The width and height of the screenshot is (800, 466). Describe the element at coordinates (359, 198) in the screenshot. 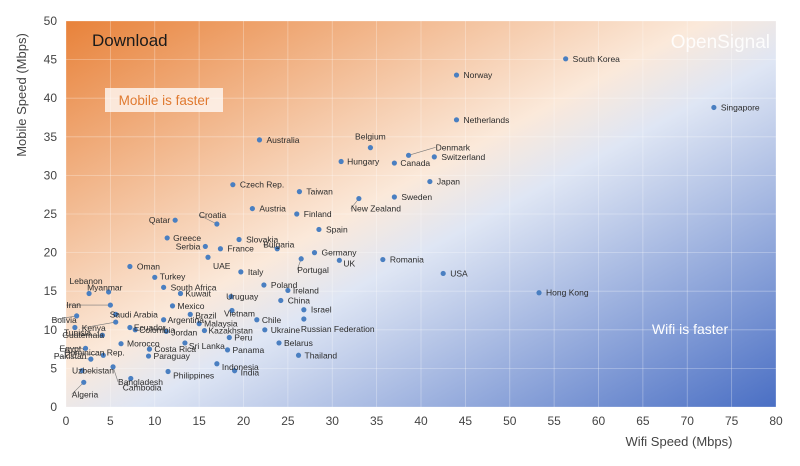

I see `point-new-zealand` at that location.